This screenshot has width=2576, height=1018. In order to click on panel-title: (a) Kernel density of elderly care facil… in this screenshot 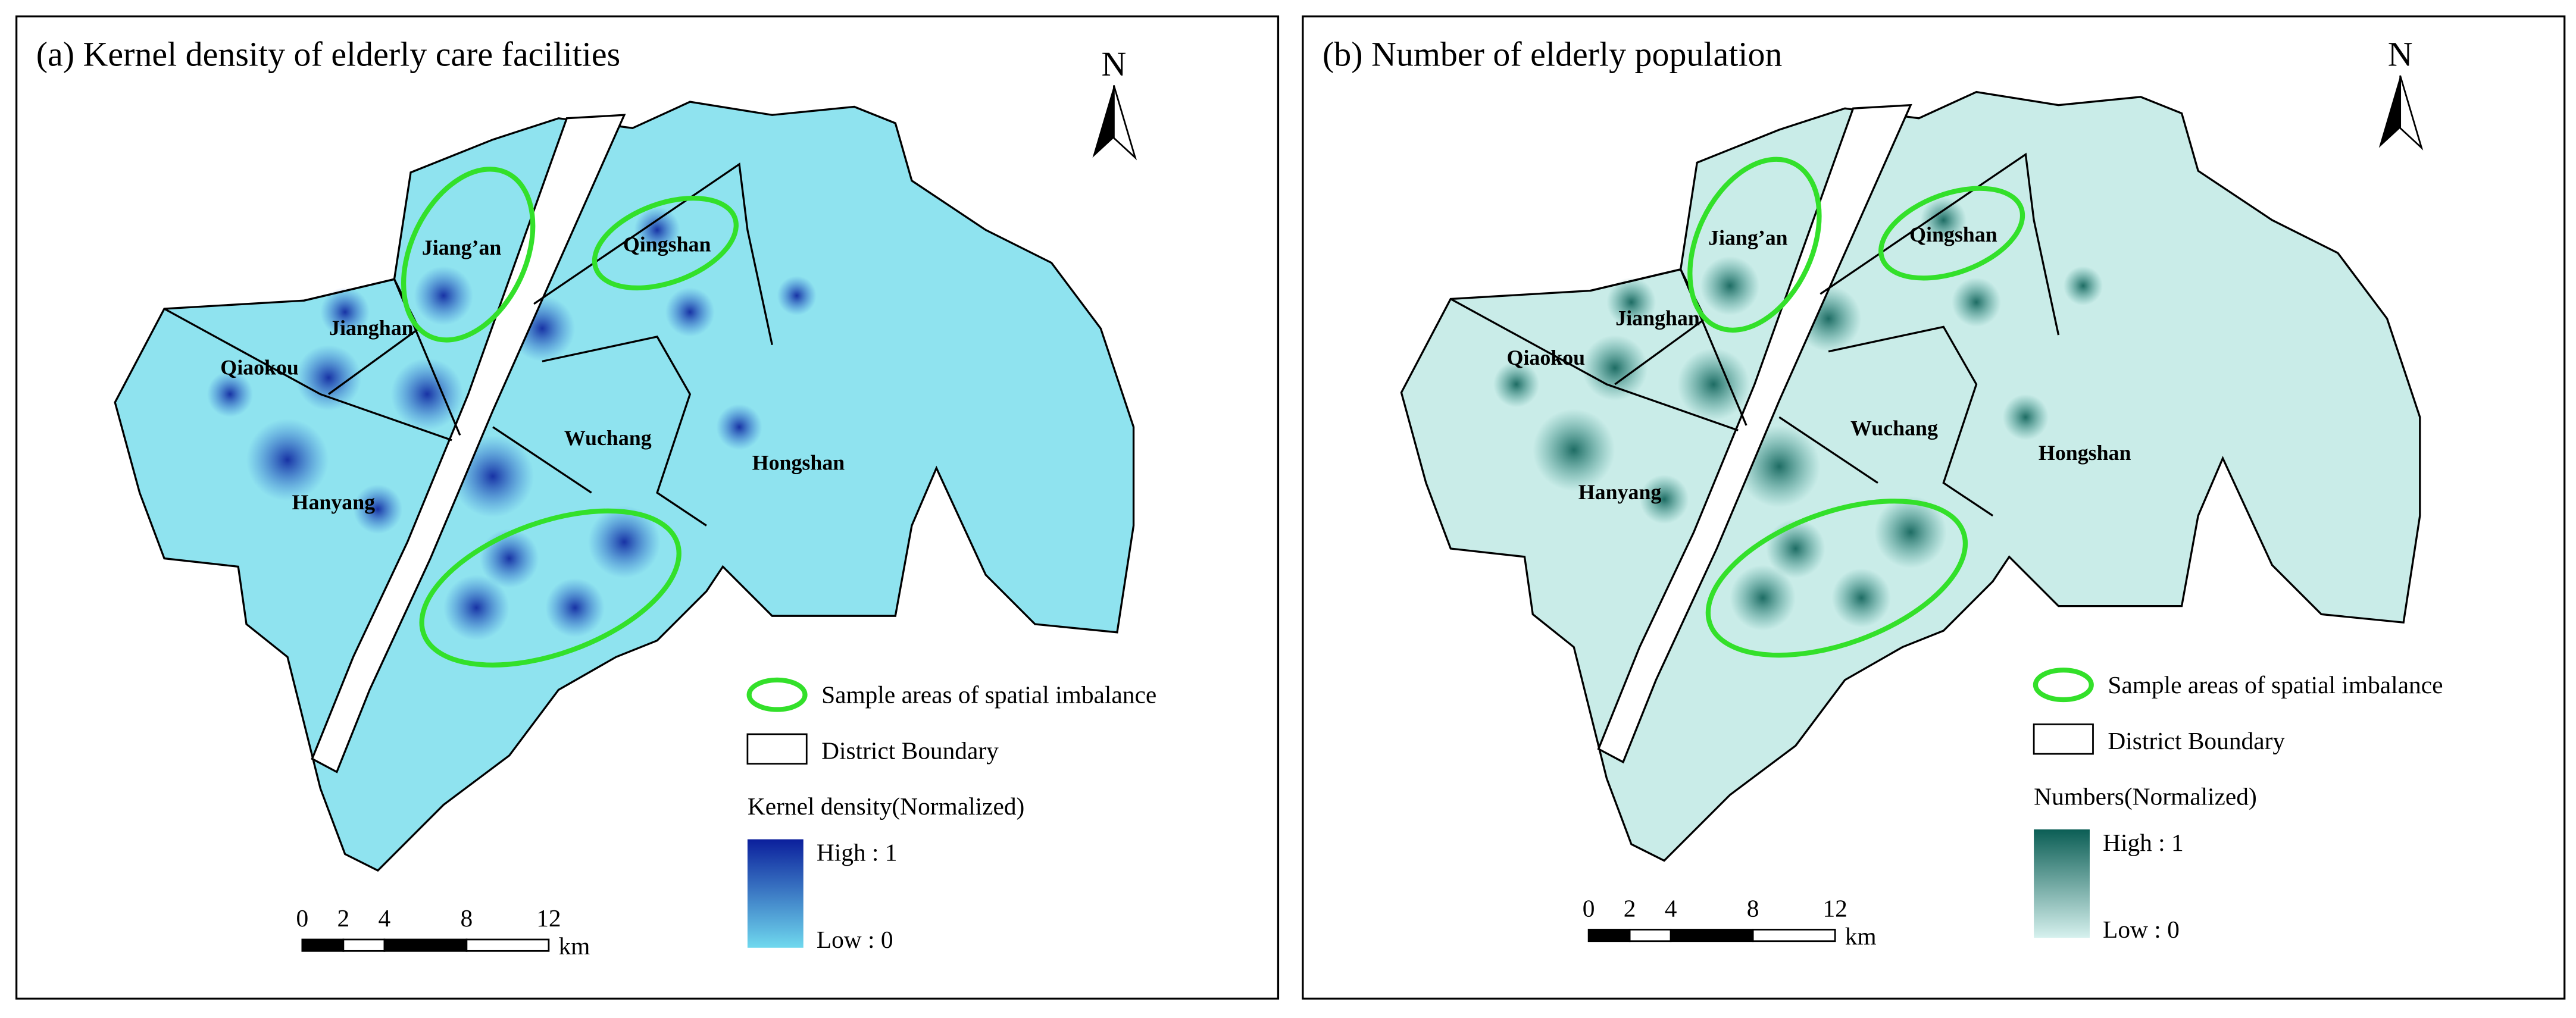, I will do `click(328, 54)`.